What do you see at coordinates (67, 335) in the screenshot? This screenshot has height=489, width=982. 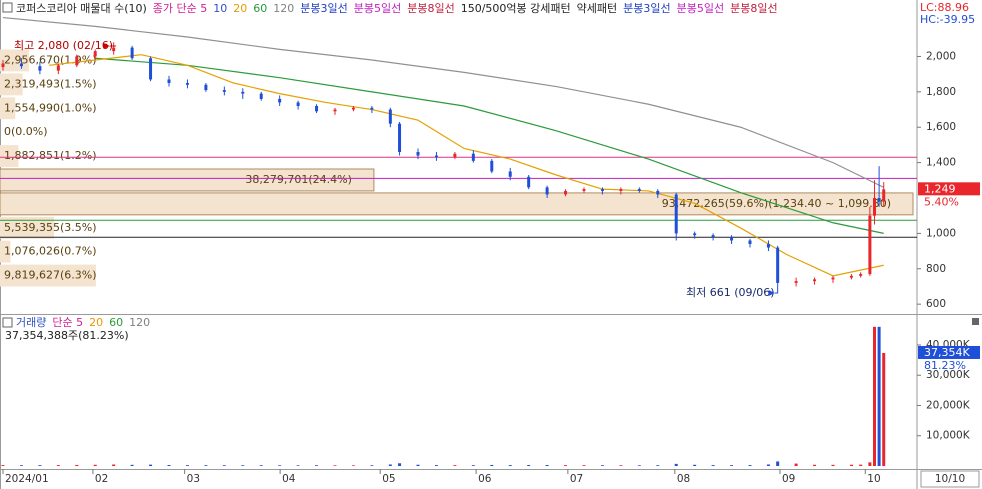 I see `volume-value-label: 37,354,388주(81.23%)` at bounding box center [67, 335].